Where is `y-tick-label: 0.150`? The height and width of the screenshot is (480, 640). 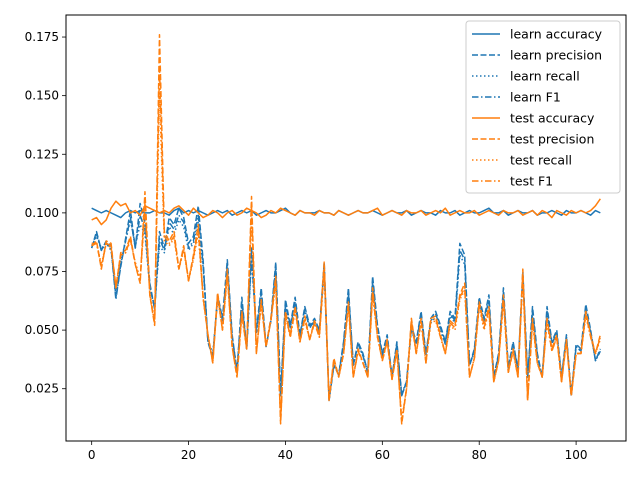
y-tick-label: 0.150 is located at coordinates (42, 96).